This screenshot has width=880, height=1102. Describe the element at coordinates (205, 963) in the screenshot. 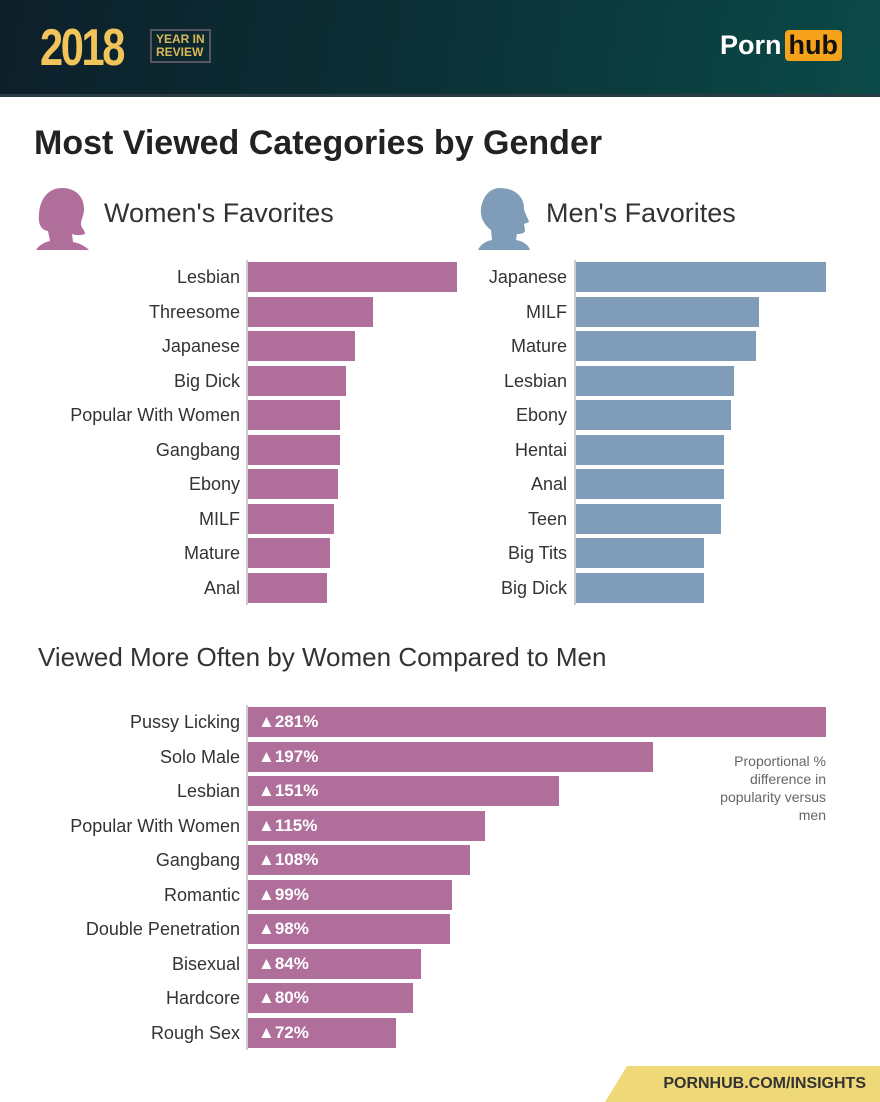

I see `category-label: Bisexual` at that location.